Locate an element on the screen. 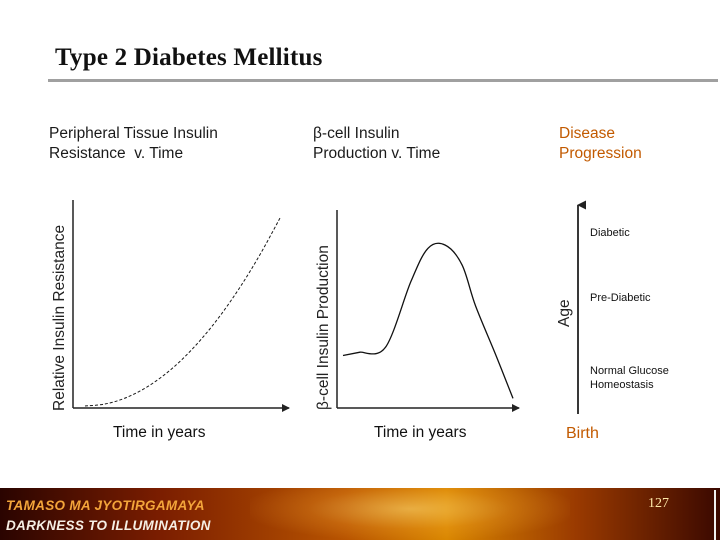  footer-motto-line1: TAMASO MA JYOTIRGAMAYA is located at coordinates (105, 505).